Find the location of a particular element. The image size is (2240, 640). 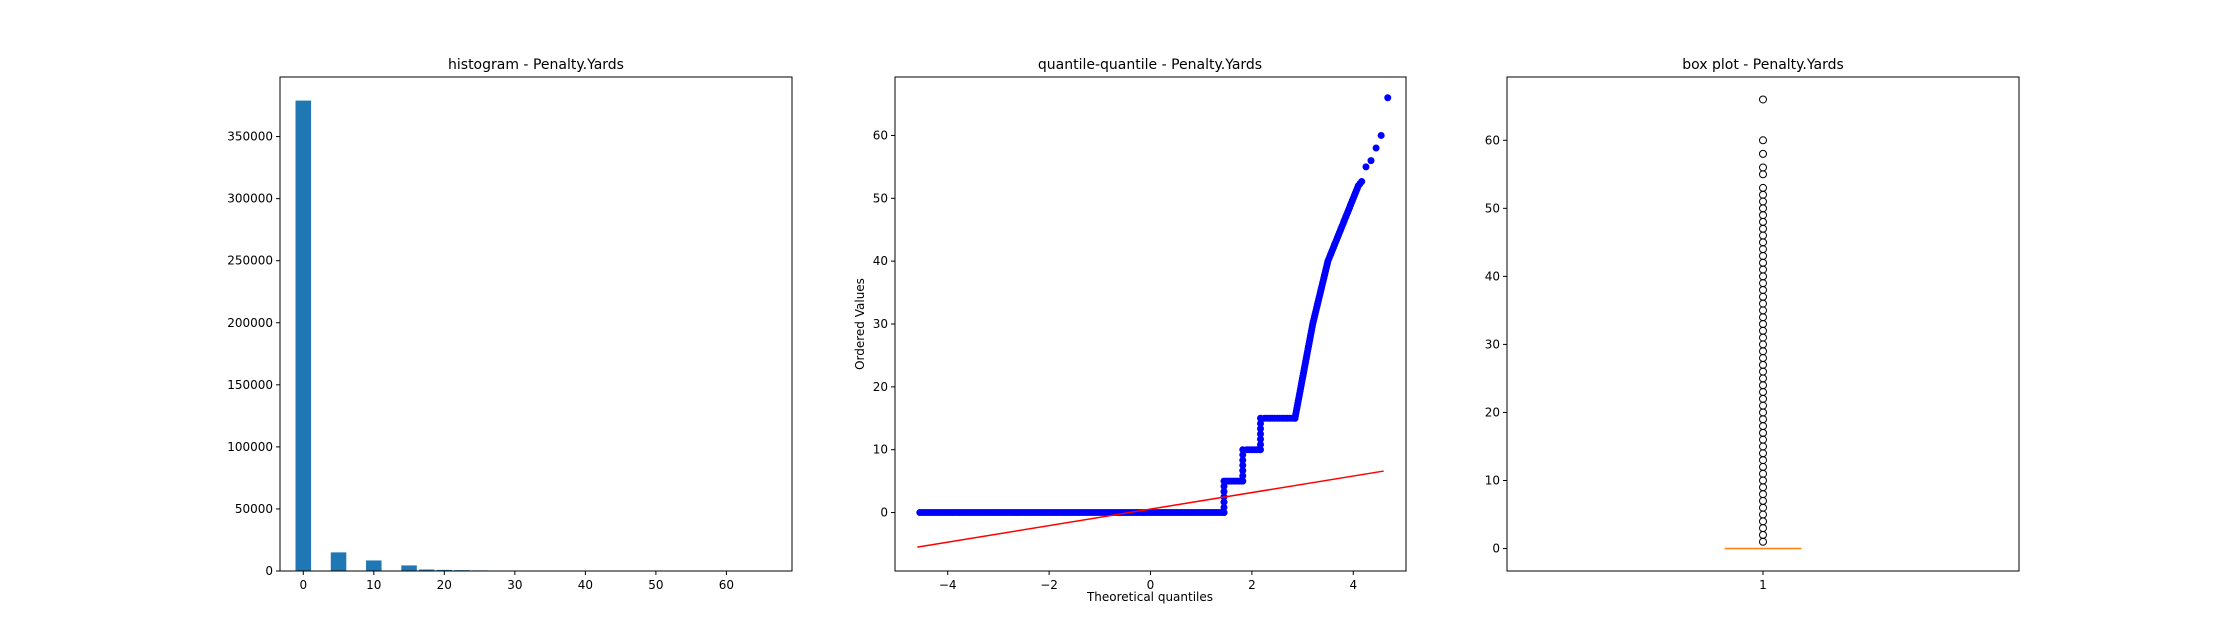

histogram-title: histogram - Penalty.Yards is located at coordinates (536, 65).